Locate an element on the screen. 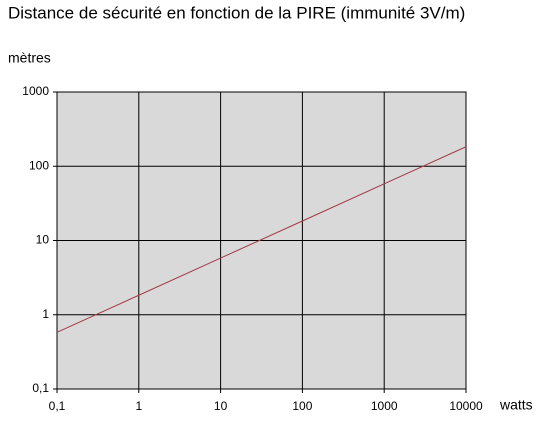  x-tick-label: 1000 is located at coordinates (384, 406).